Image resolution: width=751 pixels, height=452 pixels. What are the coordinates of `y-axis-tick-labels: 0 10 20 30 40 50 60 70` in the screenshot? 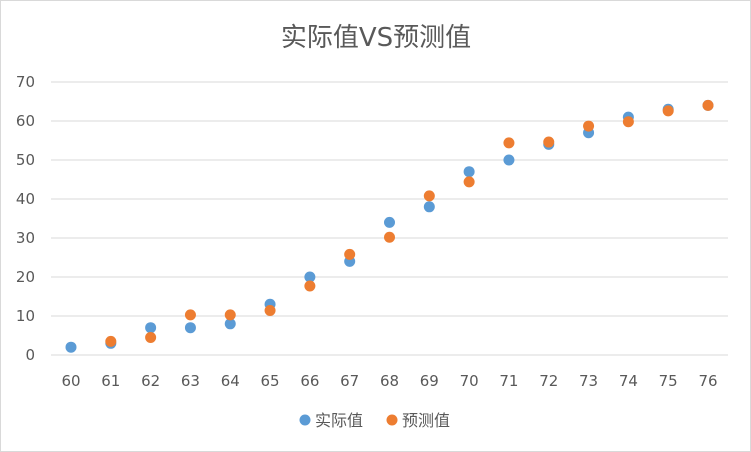 It's located at (25, 218).